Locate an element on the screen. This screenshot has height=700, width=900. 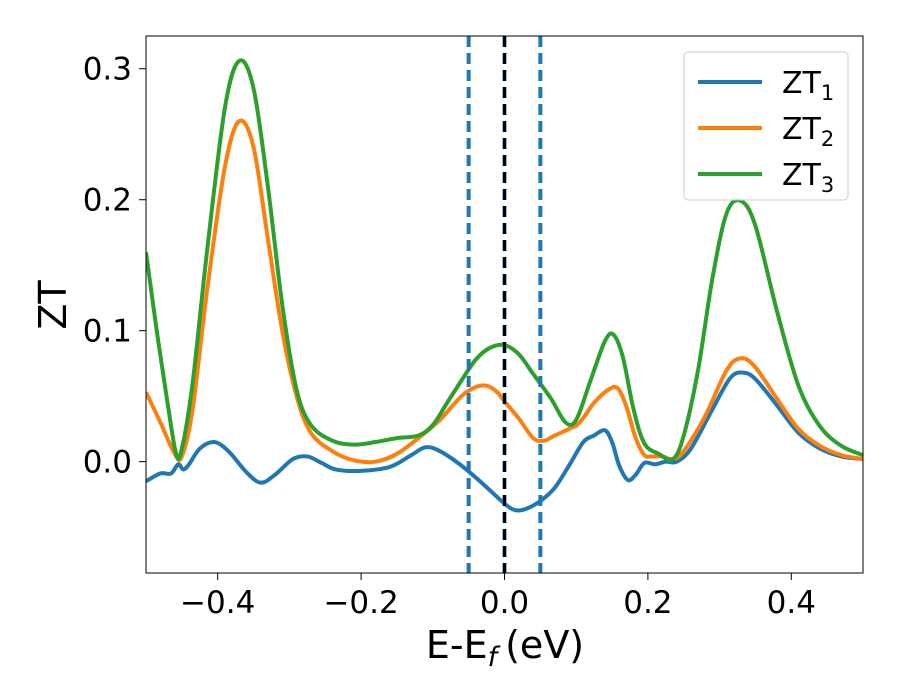
x-tick-label-4: 0.2 is located at coordinates (647, 603).